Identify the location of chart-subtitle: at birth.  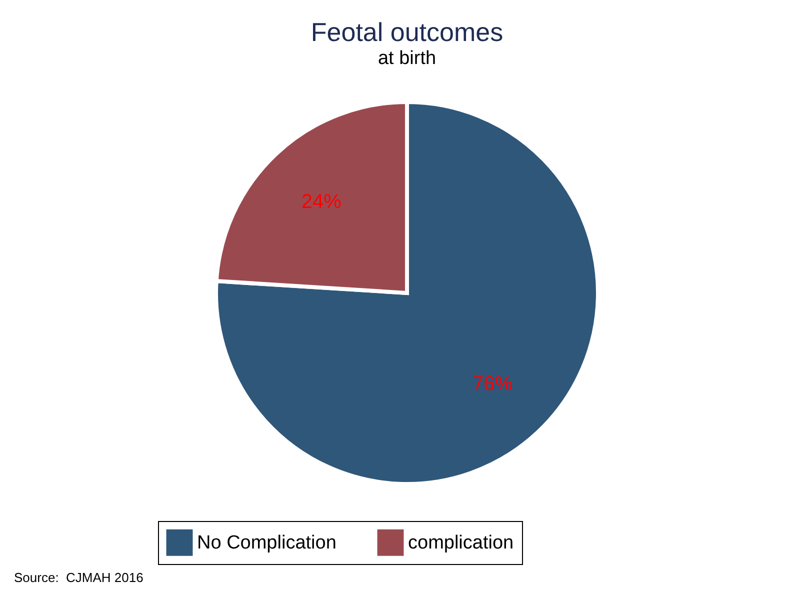
(407, 58).